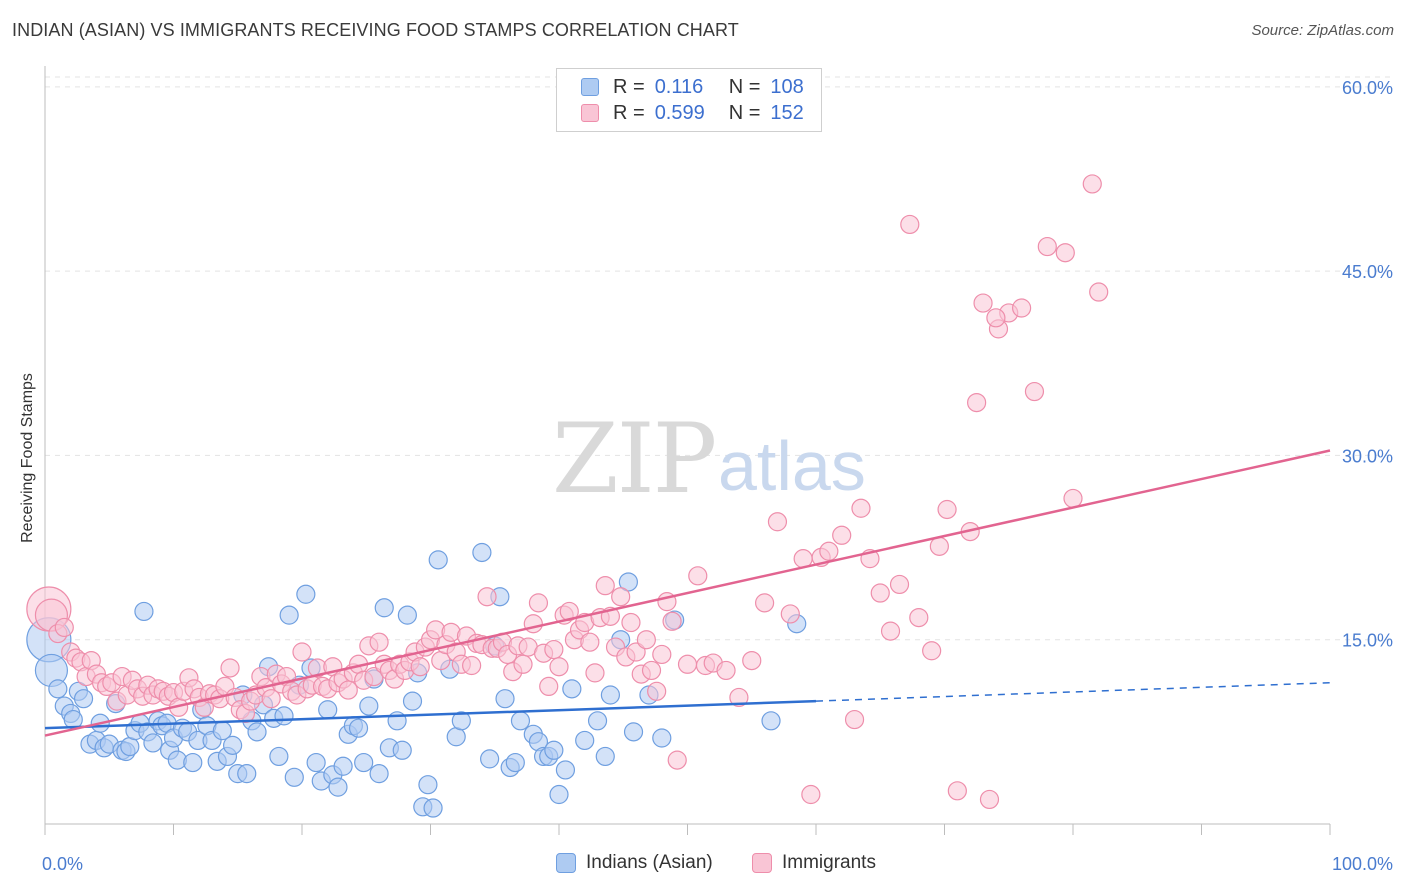 This screenshot has width=1406, height=892. I want to click on legend-item-immigrants: Immigrants, so click(814, 863).